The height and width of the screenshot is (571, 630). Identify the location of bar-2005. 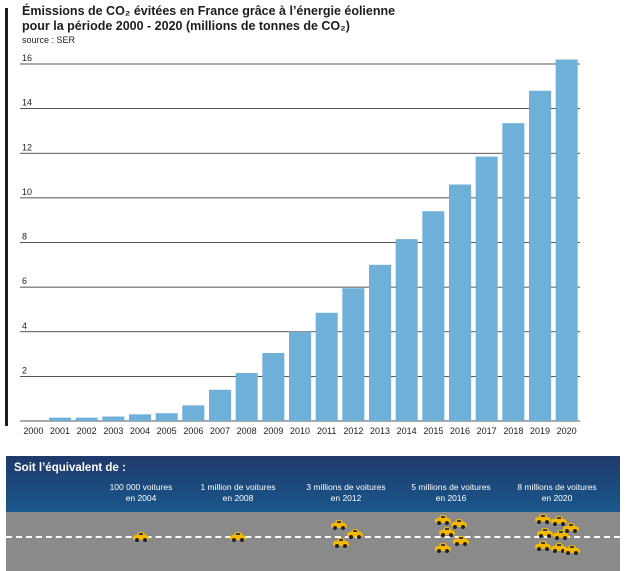
(166, 417).